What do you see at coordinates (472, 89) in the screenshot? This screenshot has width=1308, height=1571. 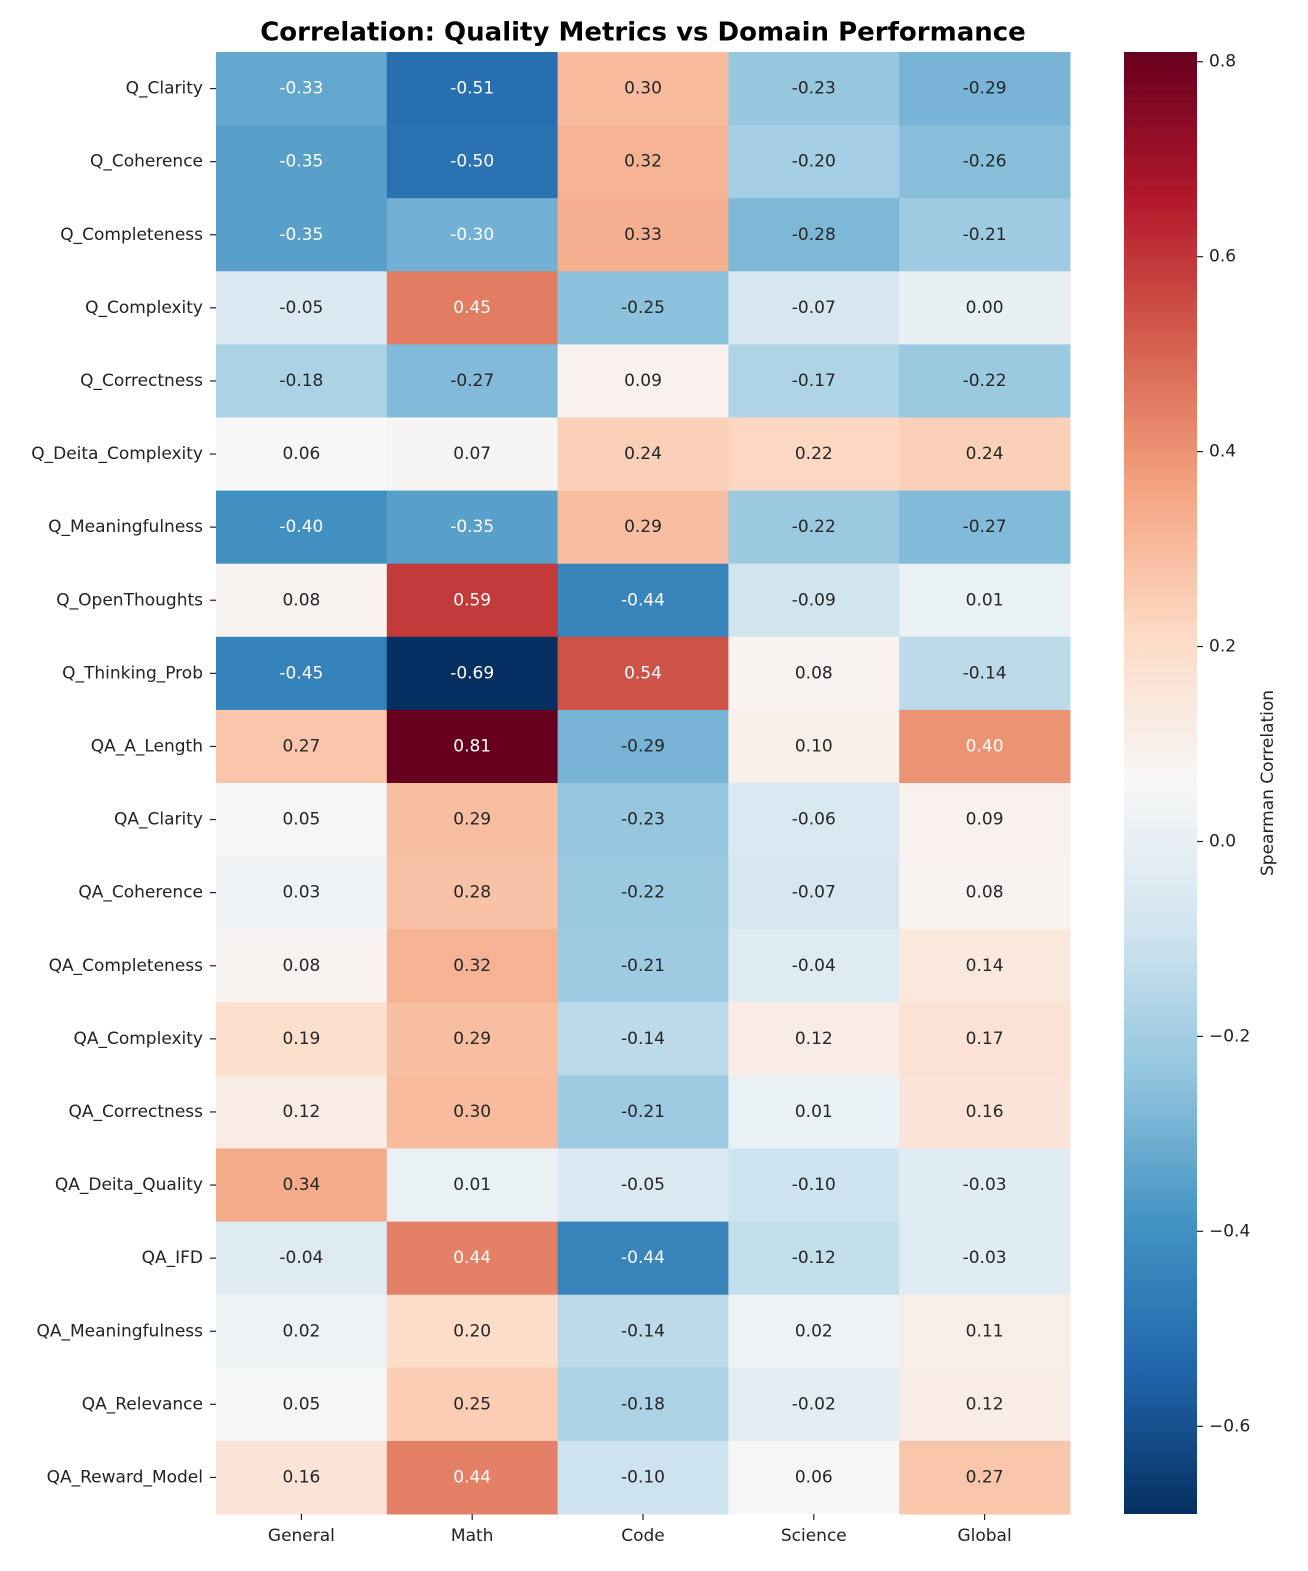 I see `cell-label: -0.51` at bounding box center [472, 89].